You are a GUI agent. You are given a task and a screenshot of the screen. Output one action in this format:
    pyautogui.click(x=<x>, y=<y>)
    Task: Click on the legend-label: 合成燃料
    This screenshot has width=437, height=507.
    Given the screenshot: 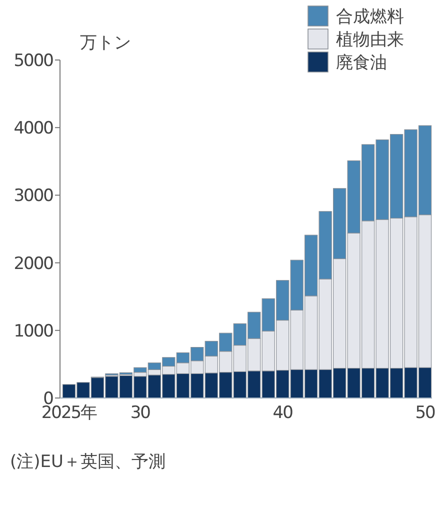 What is the action you would take?
    pyautogui.click(x=370, y=16)
    